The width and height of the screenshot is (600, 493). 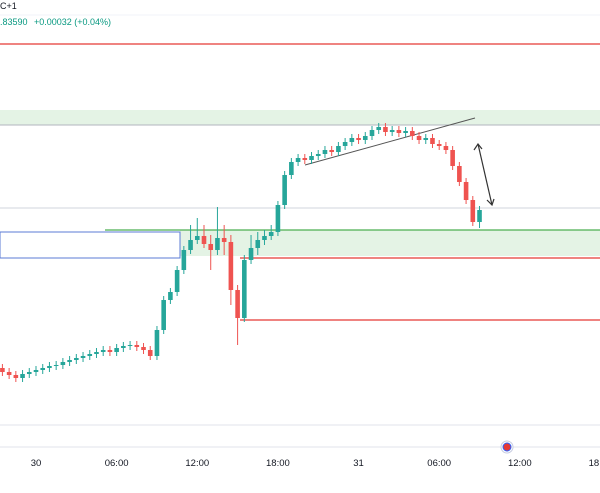 What do you see at coordinates (8, 6) in the screenshot?
I see `symbol: C+1` at bounding box center [8, 6].